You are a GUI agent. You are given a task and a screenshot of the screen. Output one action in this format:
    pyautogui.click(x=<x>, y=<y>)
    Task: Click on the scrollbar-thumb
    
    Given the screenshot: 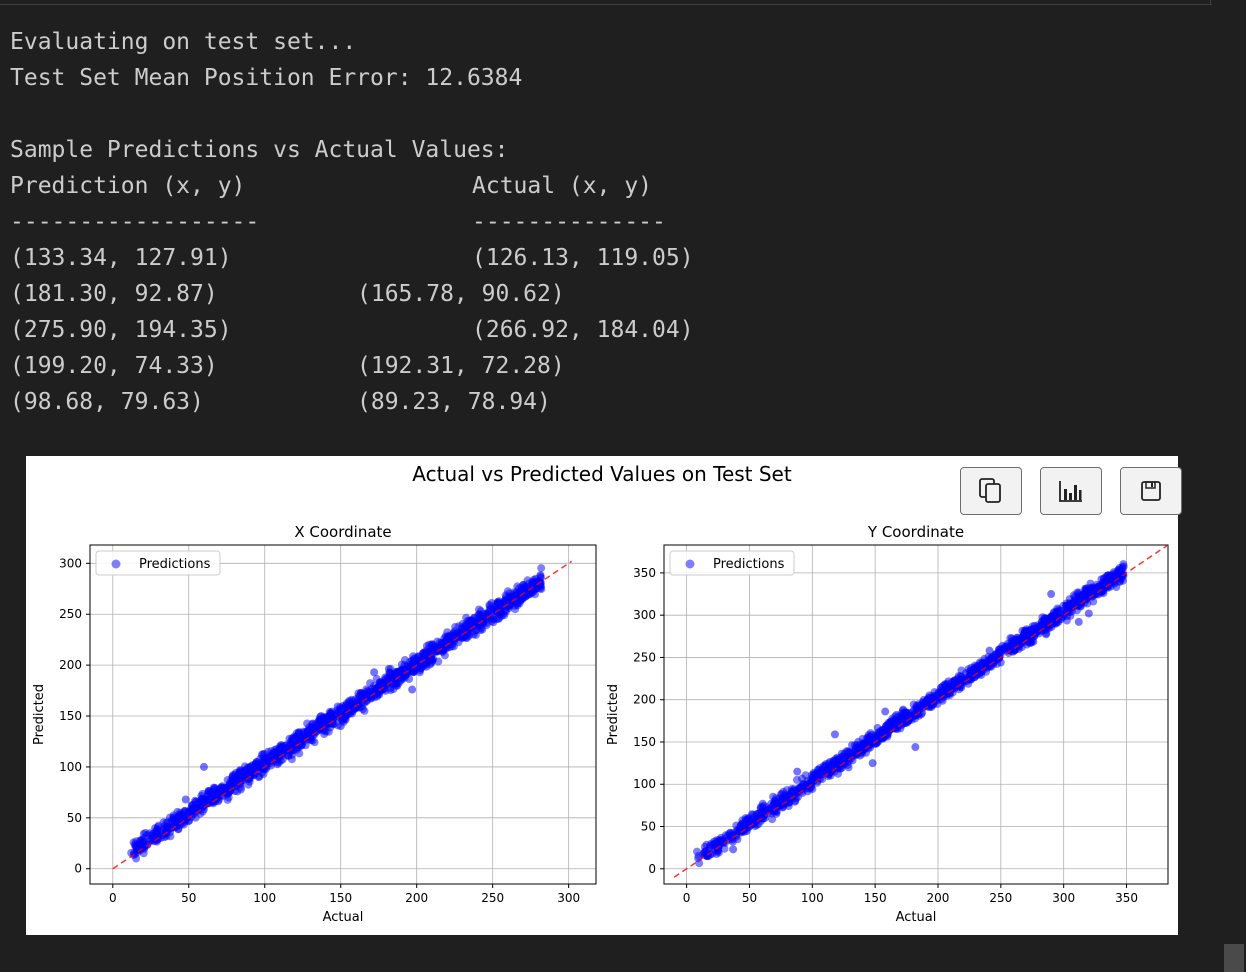 What is the action you would take?
    pyautogui.click(x=1234, y=958)
    